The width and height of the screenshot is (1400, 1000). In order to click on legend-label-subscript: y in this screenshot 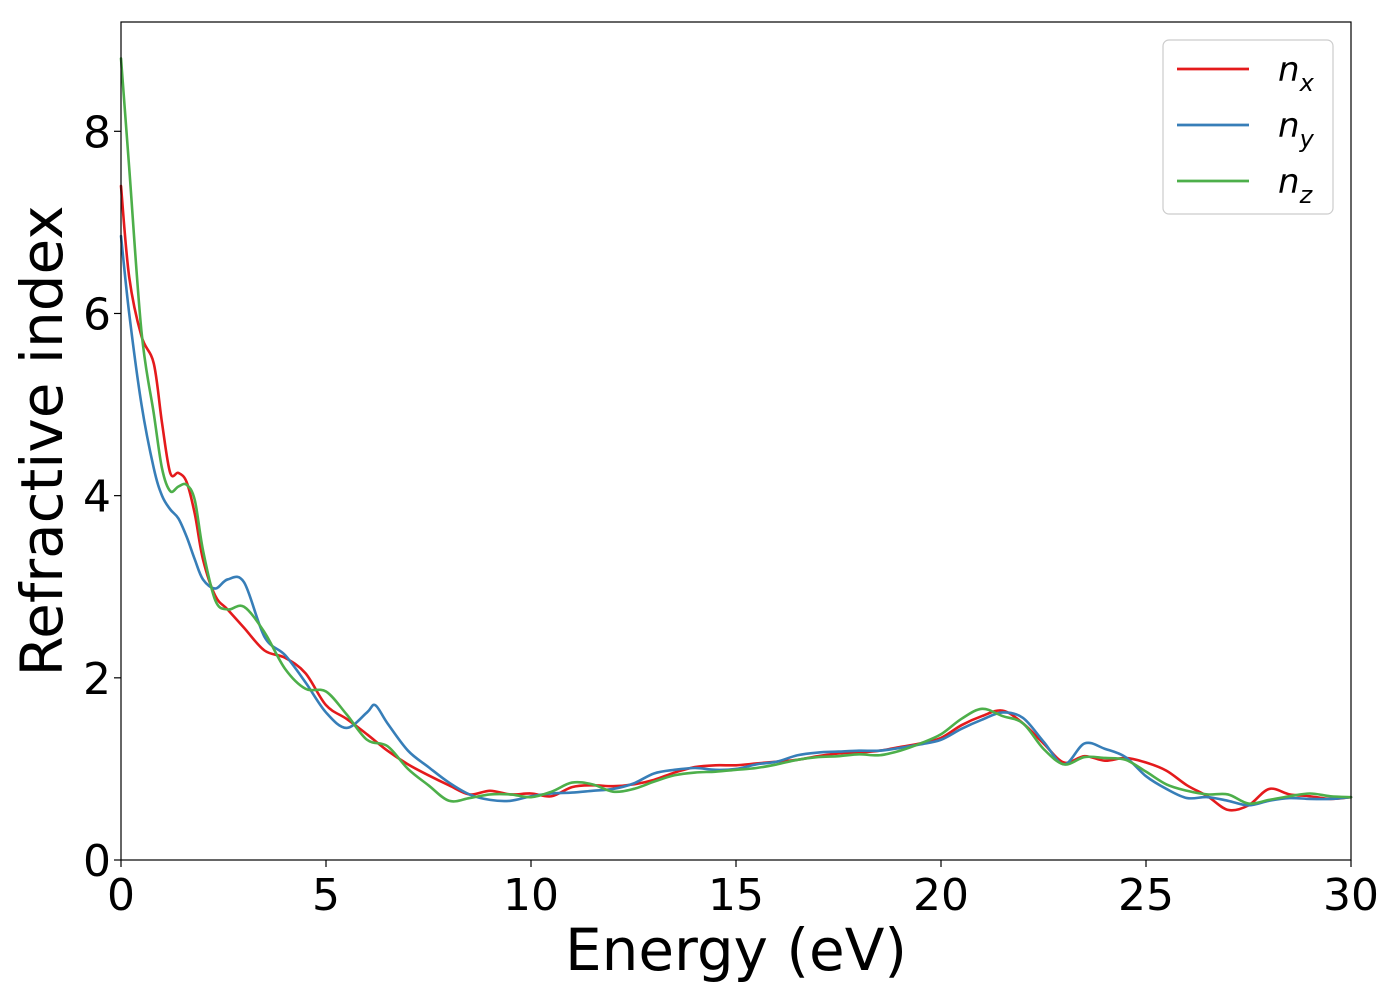, I will do `click(1307, 139)`.